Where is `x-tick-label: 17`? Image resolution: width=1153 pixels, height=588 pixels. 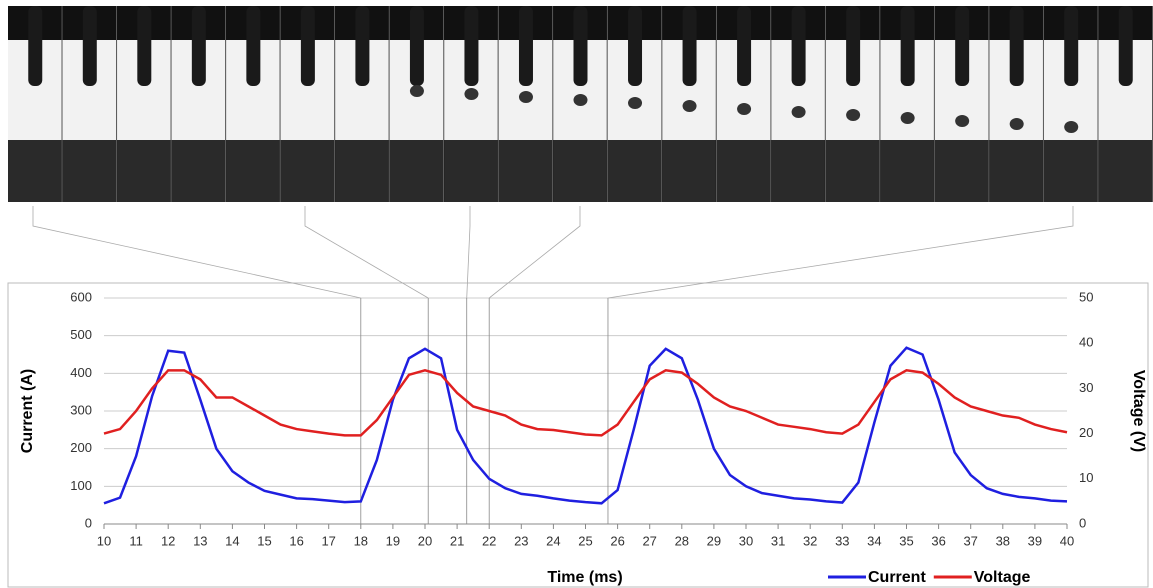
x-tick-label: 17 is located at coordinates (328, 540).